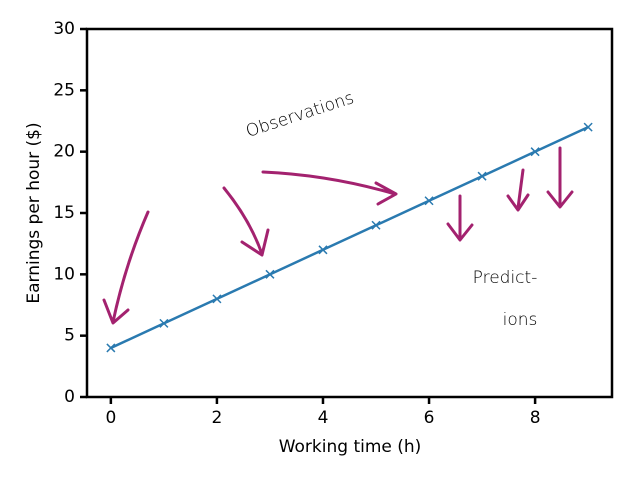  What do you see at coordinates (535, 418) in the screenshot?
I see `x-tick-label: 8` at bounding box center [535, 418].